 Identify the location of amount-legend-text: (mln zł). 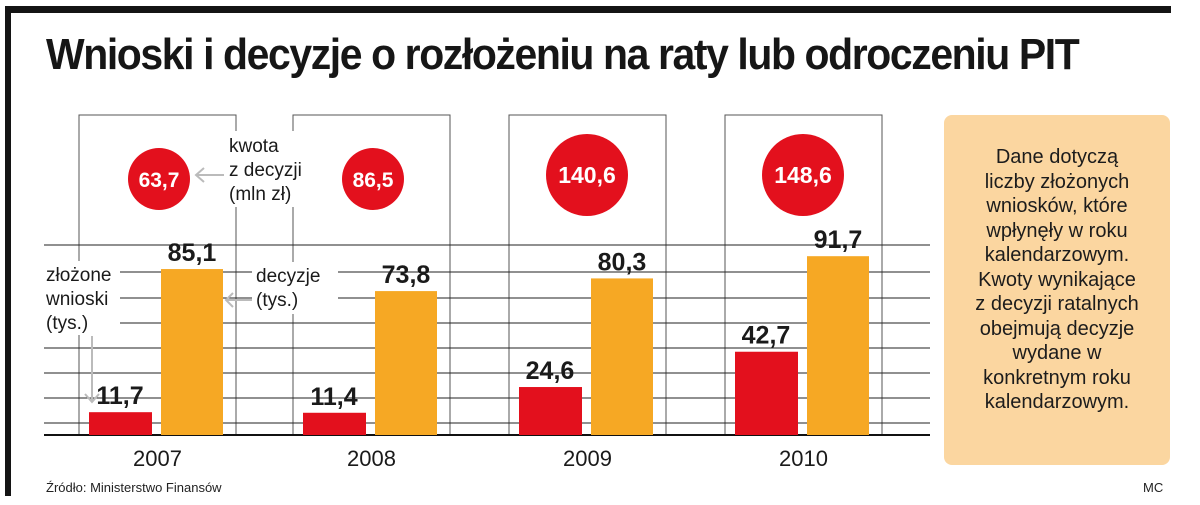
(260, 194).